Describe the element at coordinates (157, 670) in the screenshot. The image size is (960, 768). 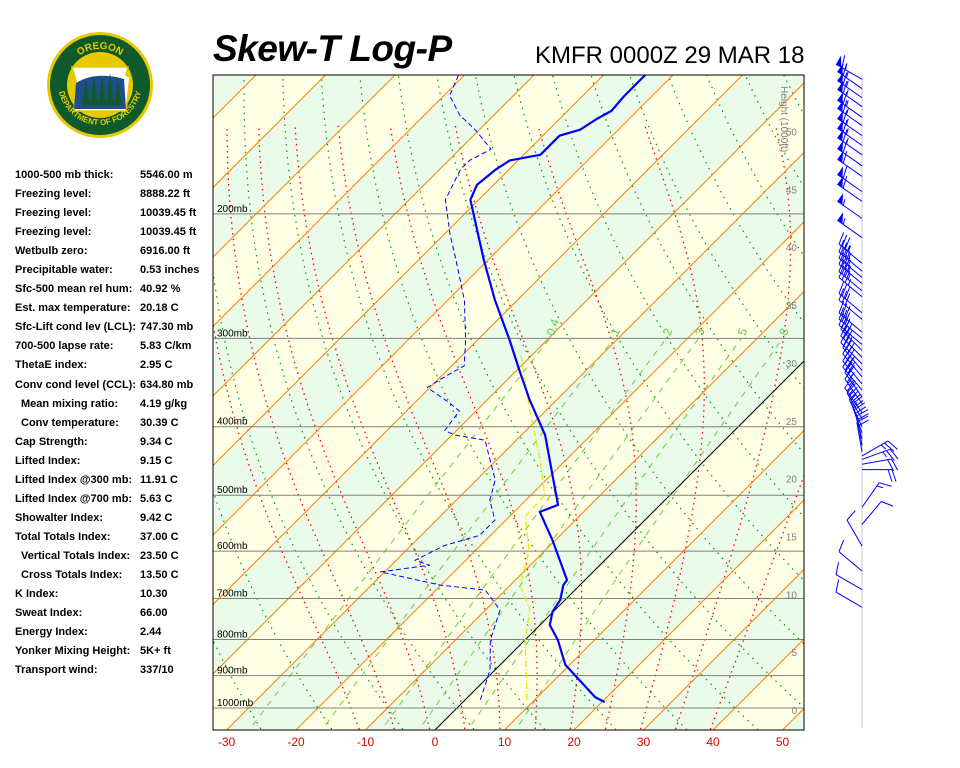
I see `stat-value: 337/10` at that location.